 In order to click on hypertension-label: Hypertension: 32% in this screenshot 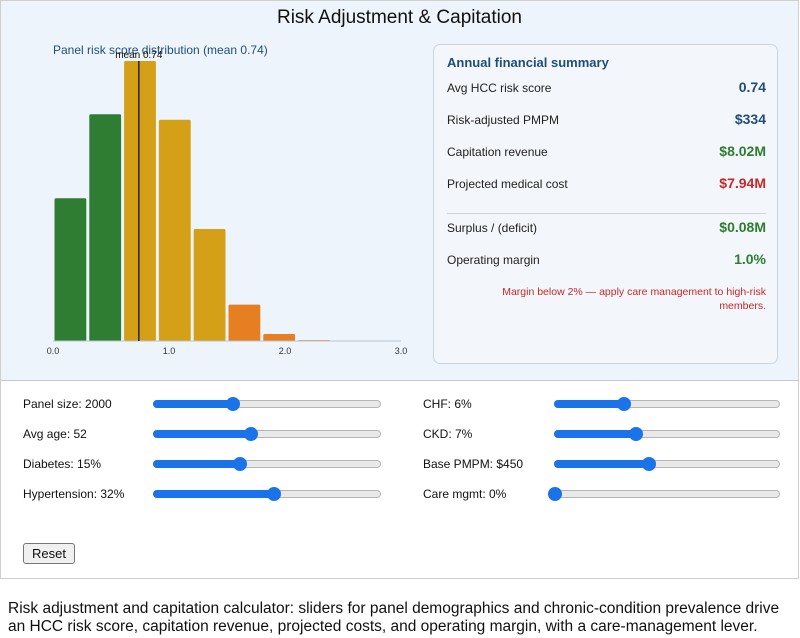, I will do `click(74, 494)`.